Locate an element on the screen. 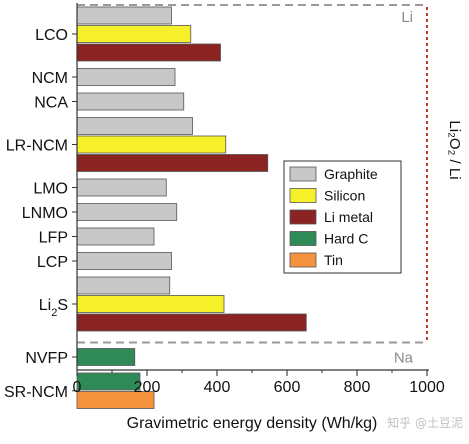  legend-swatch-graphite is located at coordinates (303, 174).